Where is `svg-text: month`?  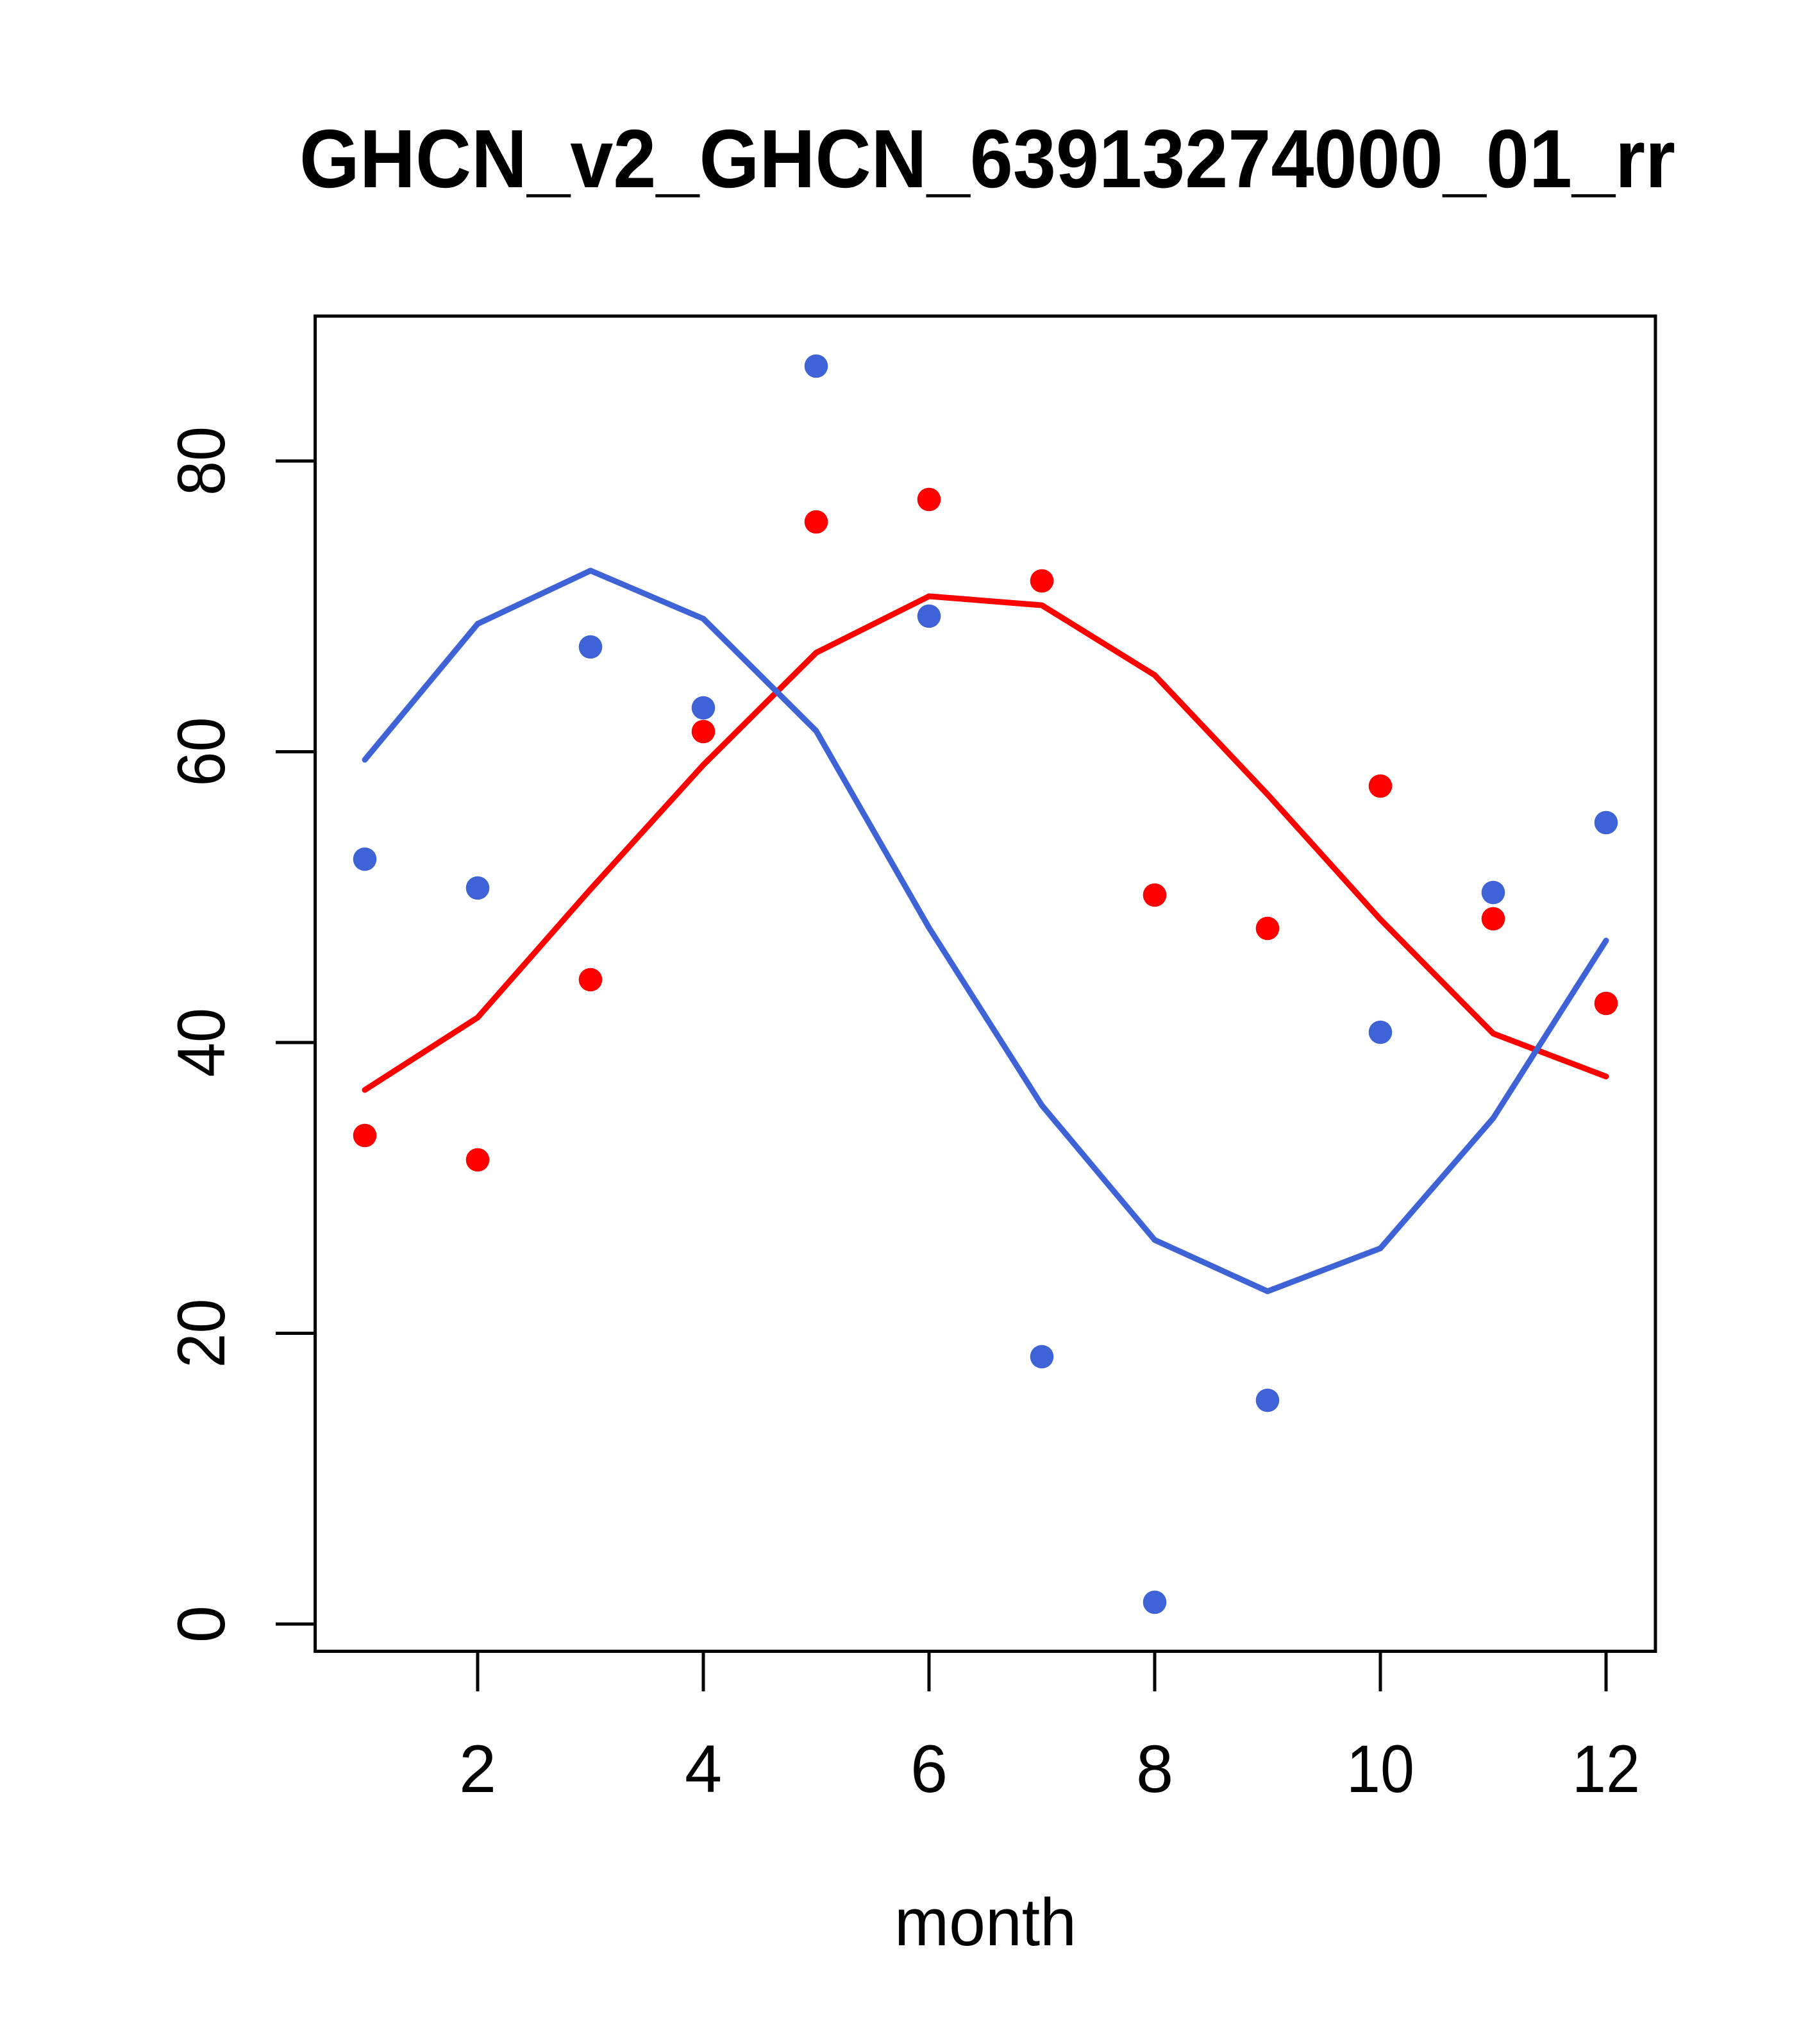 svg-text: month is located at coordinates (985, 1922).